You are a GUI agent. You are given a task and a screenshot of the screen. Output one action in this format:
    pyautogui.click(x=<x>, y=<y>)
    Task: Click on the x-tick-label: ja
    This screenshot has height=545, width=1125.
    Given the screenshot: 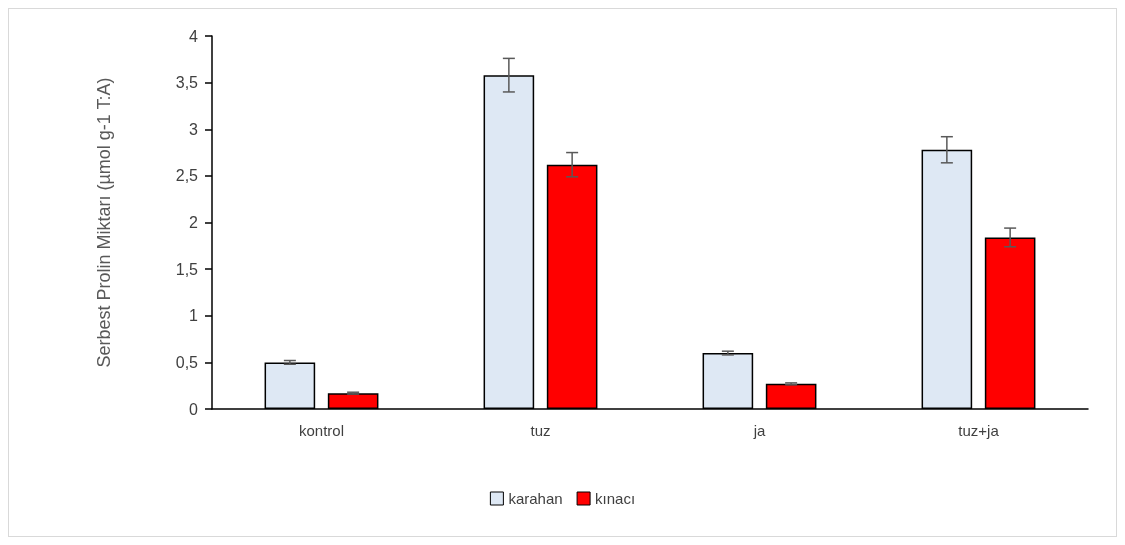 What is the action you would take?
    pyautogui.click(x=759, y=430)
    